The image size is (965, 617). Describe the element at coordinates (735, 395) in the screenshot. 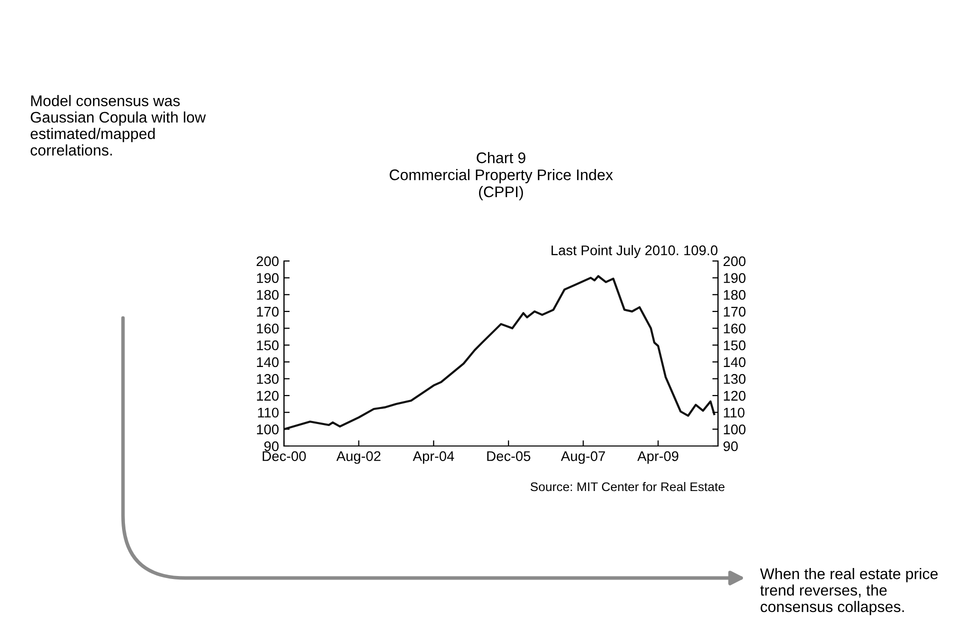

I see `y2-tick-label: 120` at that location.